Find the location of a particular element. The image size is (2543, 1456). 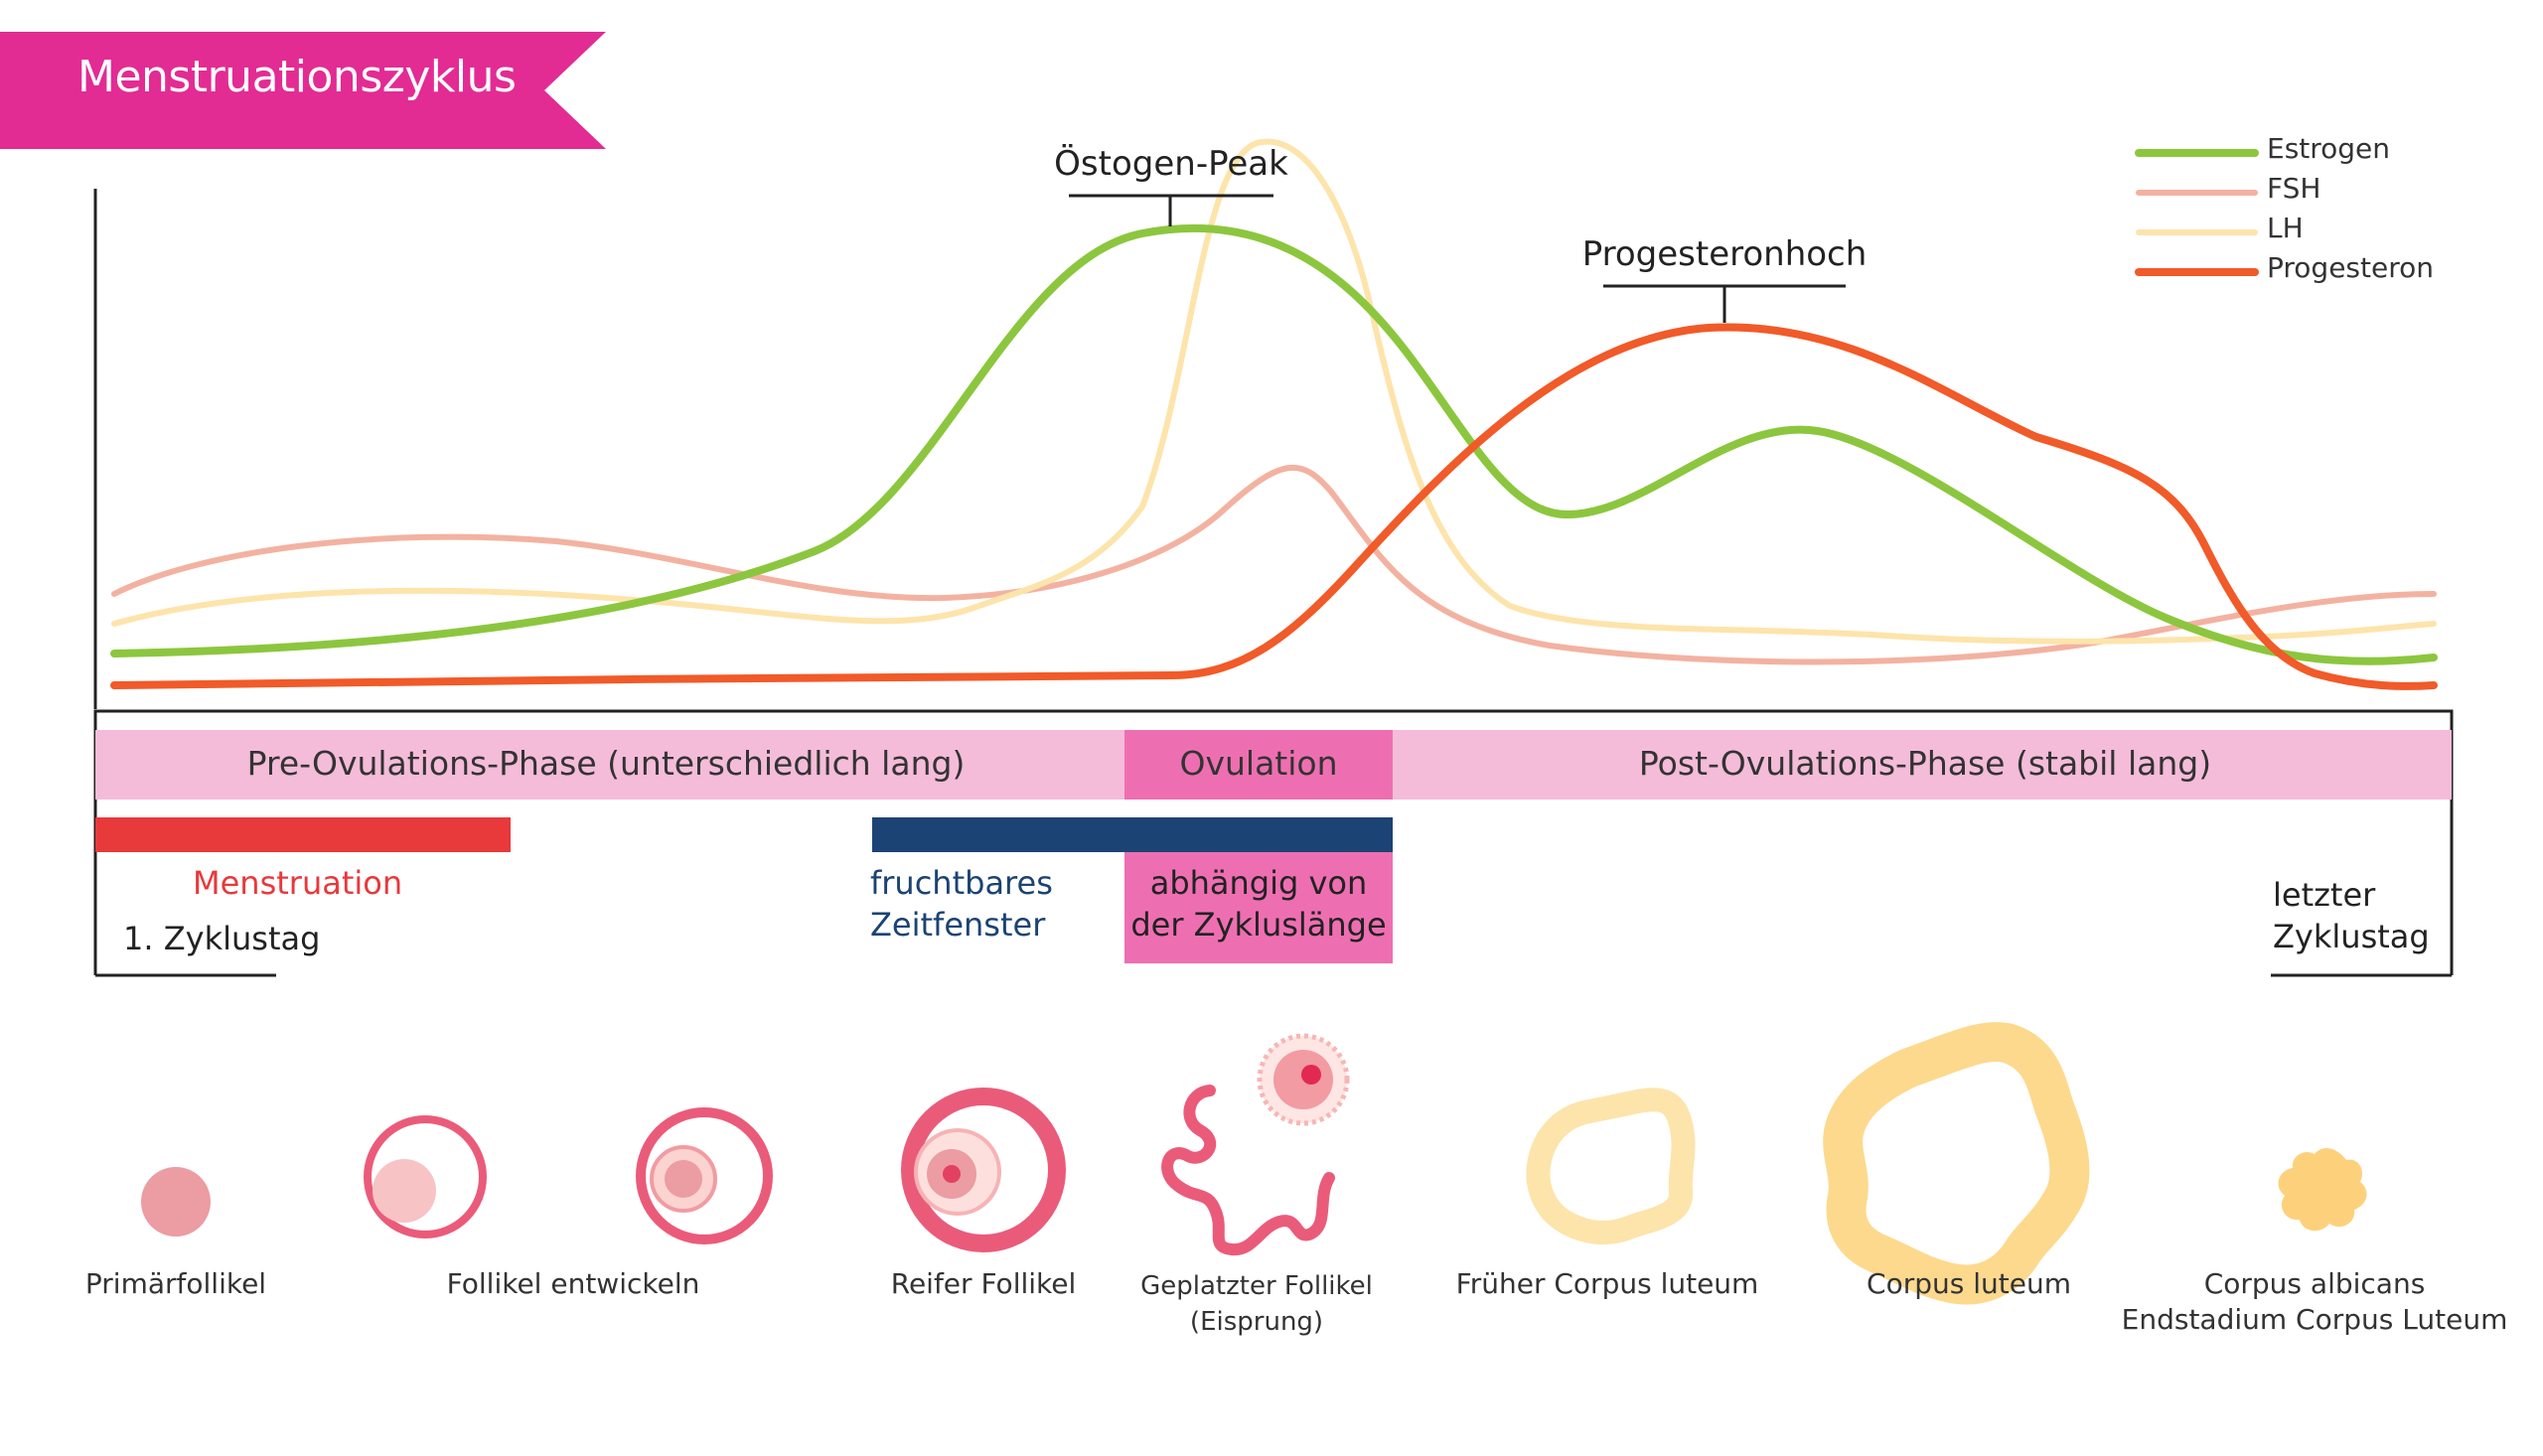

primary-follicle-icon is located at coordinates (176, 1202).